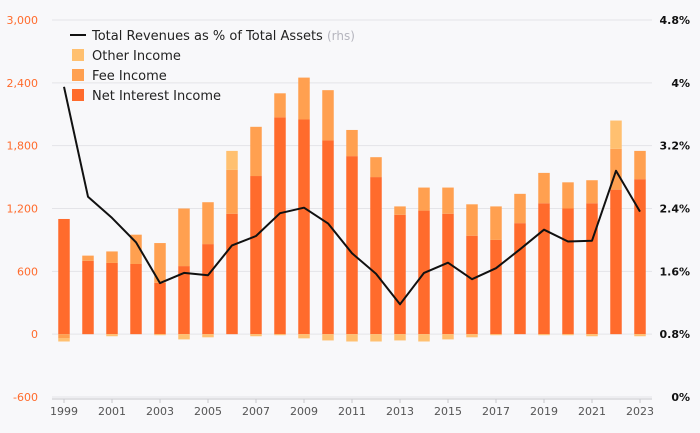 The height and width of the screenshot is (433, 700). What do you see at coordinates (400, 411) in the screenshot?
I see `x-tick-label: 2013` at bounding box center [400, 411].